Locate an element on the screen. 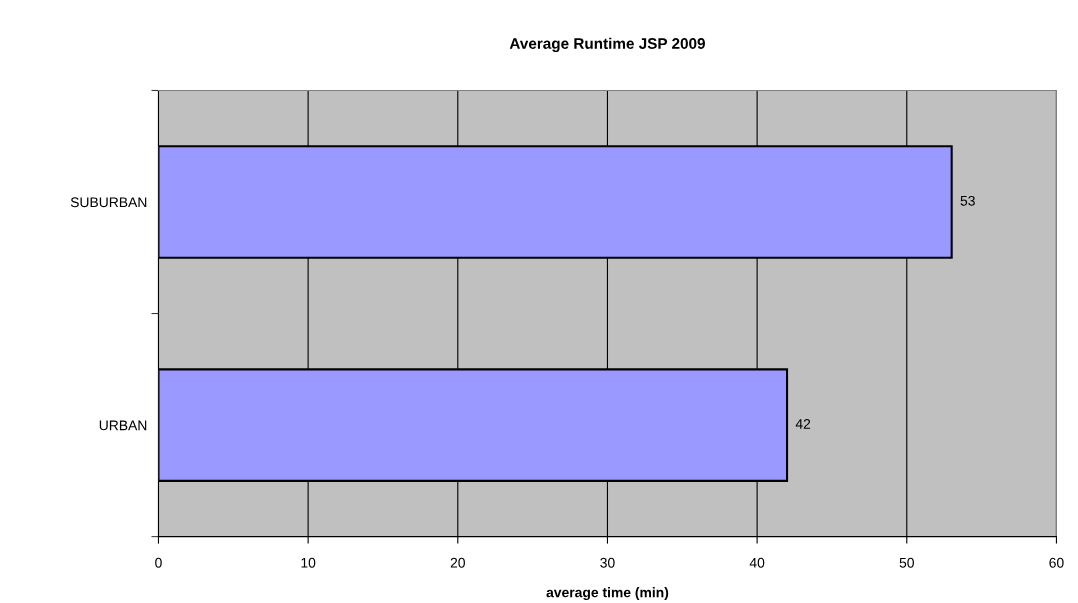 This screenshot has height=603, width=1078. y-tick-label: SUBURBAN is located at coordinates (108, 202).